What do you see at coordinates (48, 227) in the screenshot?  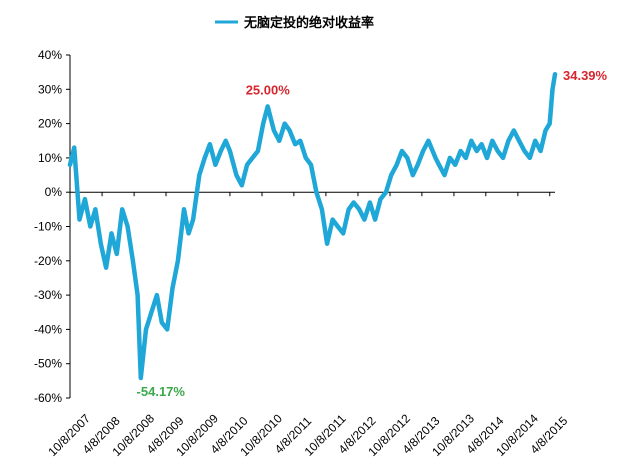 I see `y-tick-label: -10%` at bounding box center [48, 227].